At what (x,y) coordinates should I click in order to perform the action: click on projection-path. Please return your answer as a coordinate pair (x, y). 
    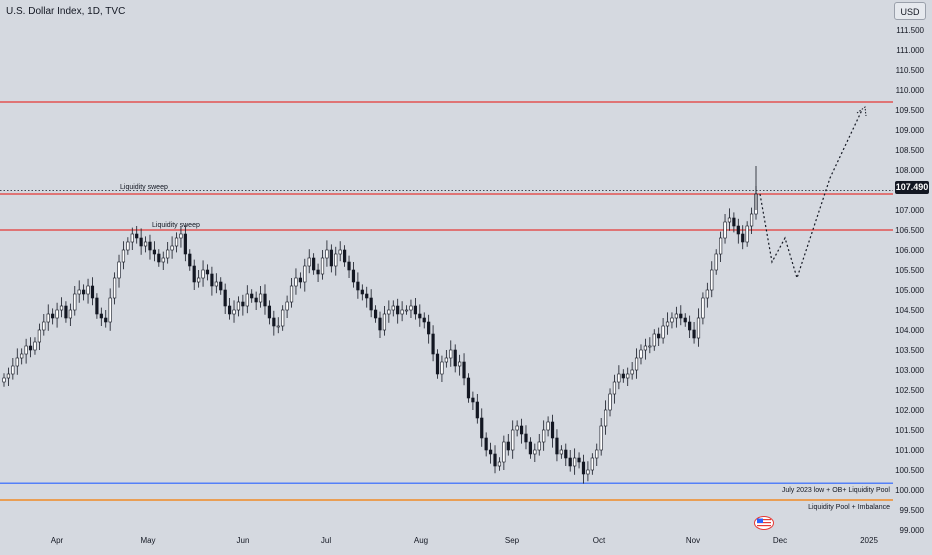
    Looking at the image, I should click on (811, 194).